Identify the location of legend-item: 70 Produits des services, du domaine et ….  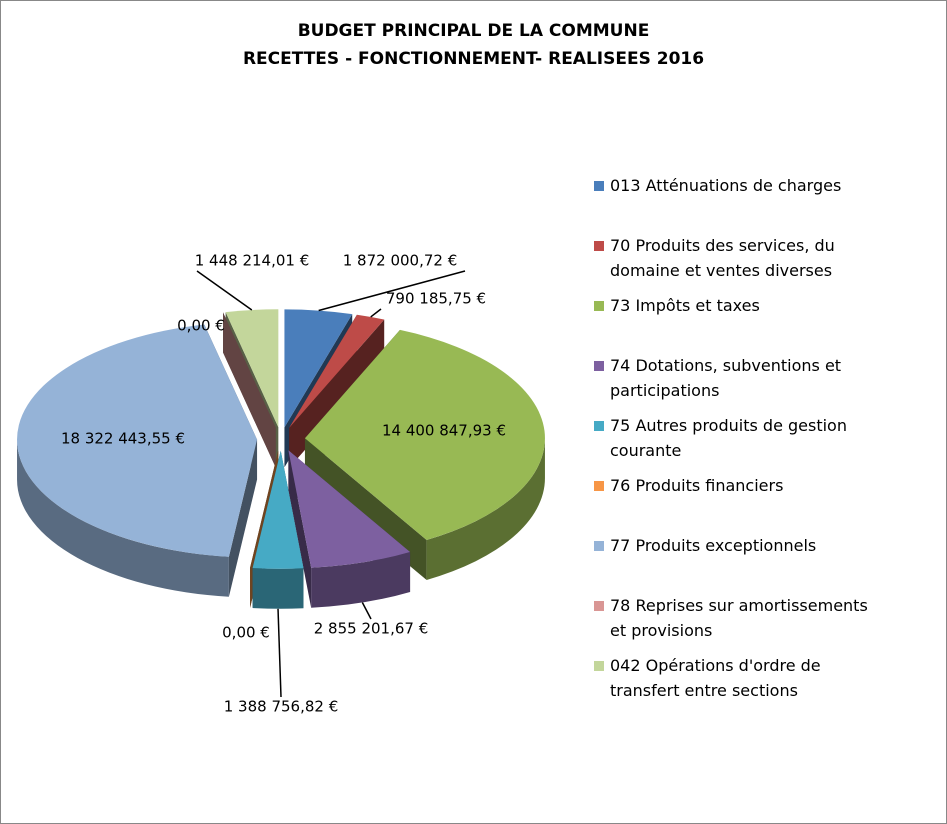
(739, 258).